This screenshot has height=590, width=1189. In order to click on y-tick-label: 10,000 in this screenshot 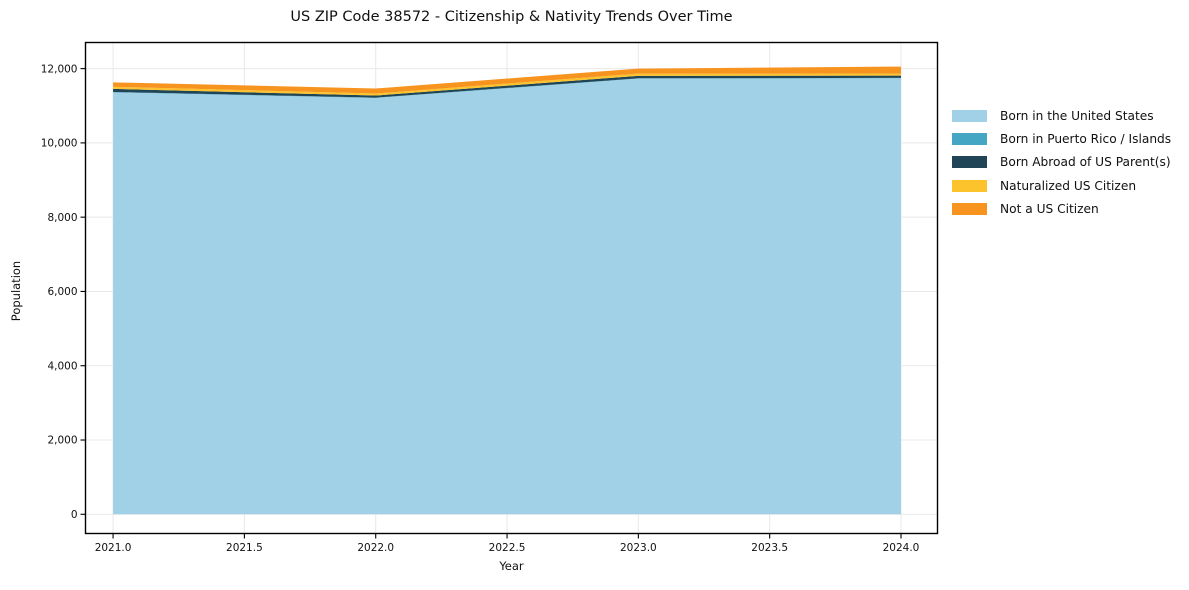, I will do `click(59, 144)`.